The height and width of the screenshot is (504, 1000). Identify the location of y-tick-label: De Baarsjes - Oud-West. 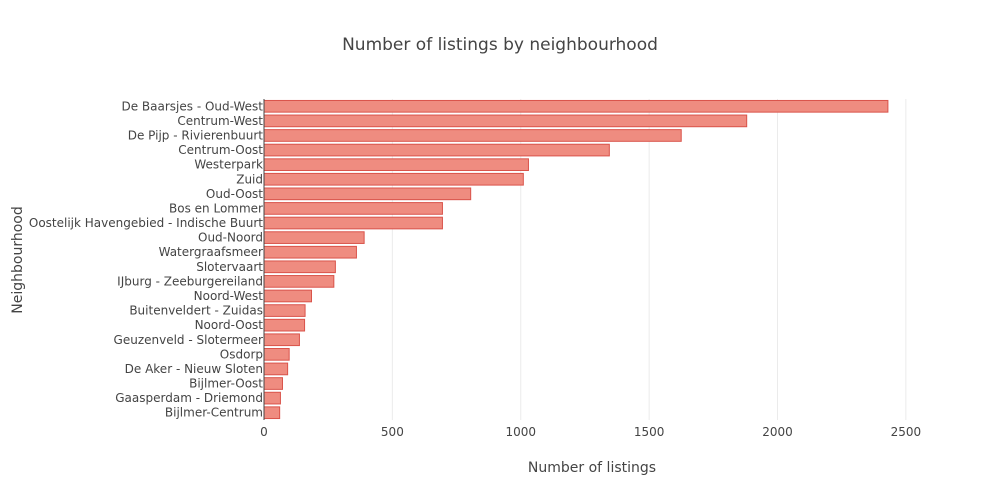
(192, 106).